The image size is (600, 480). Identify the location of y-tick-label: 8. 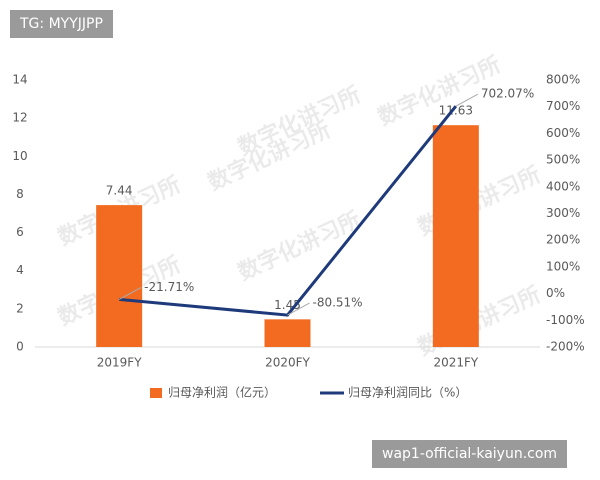
(20, 194).